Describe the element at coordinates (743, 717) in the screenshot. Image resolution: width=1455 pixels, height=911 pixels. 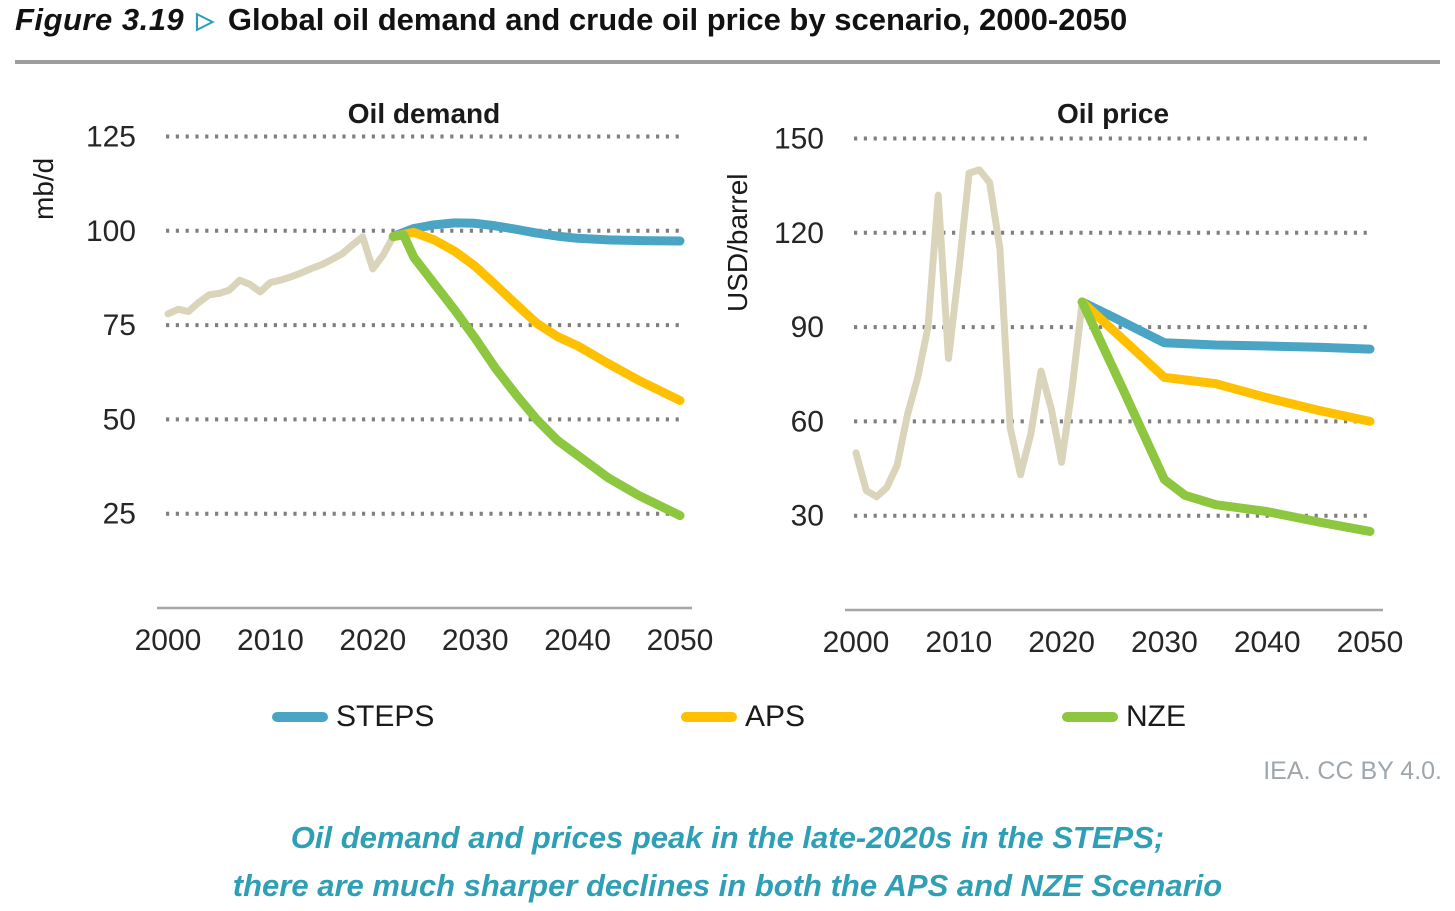
I see `legend-item-aps: APS` at that location.